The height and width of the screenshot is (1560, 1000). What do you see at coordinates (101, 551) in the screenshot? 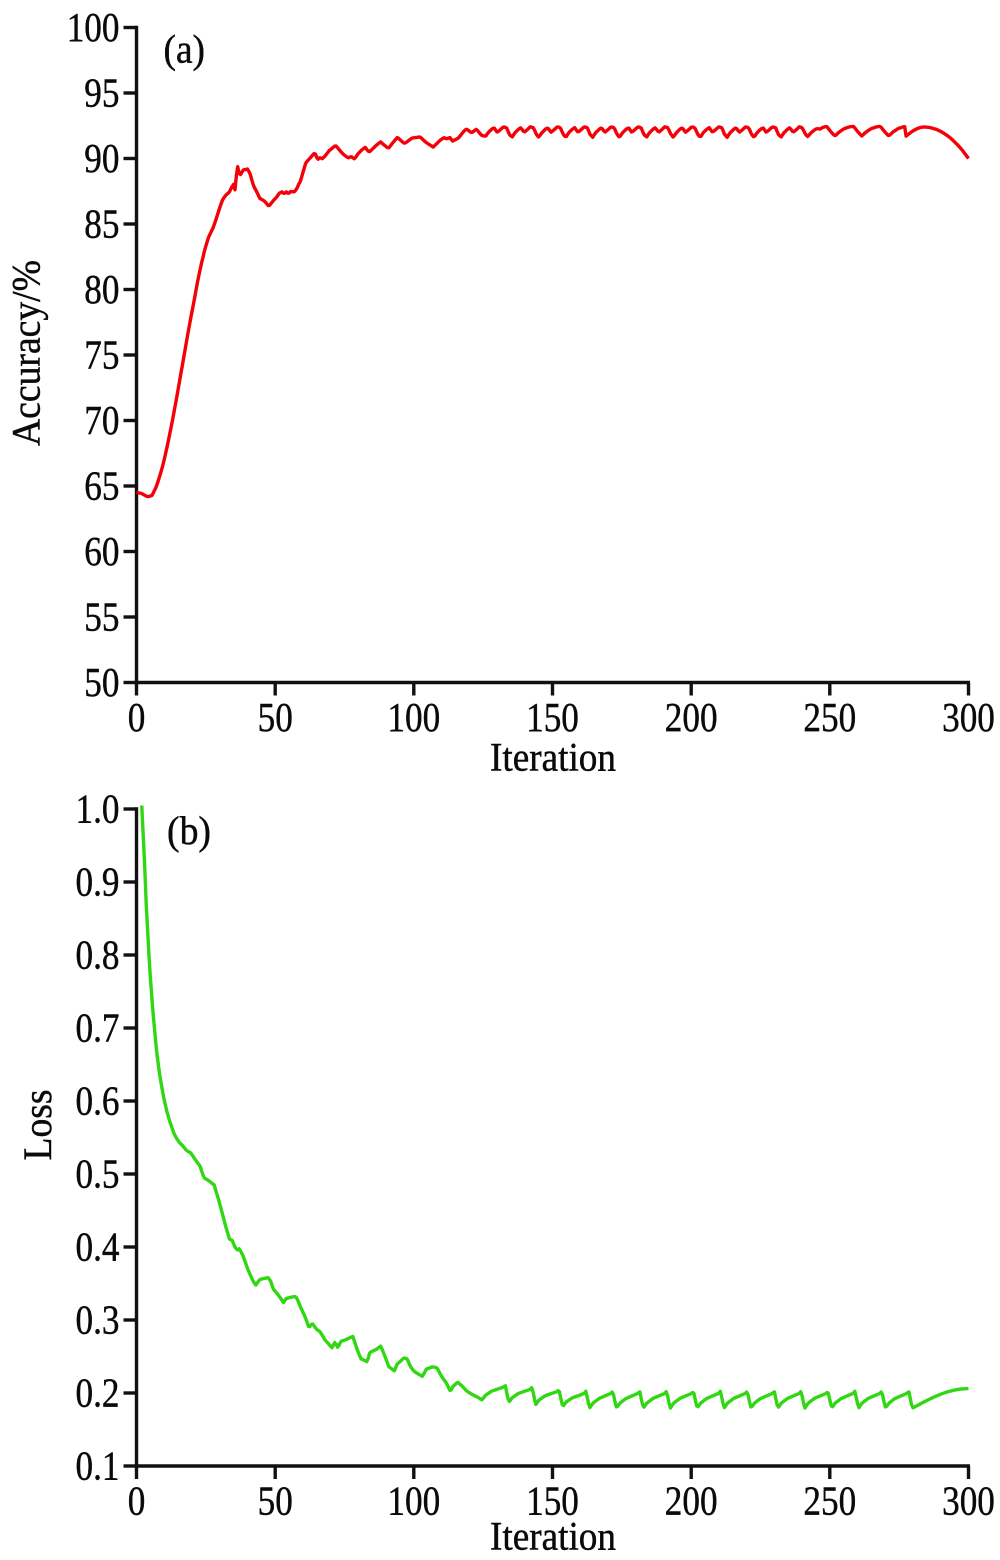
I see `svg-text: 60` at bounding box center [101, 551].